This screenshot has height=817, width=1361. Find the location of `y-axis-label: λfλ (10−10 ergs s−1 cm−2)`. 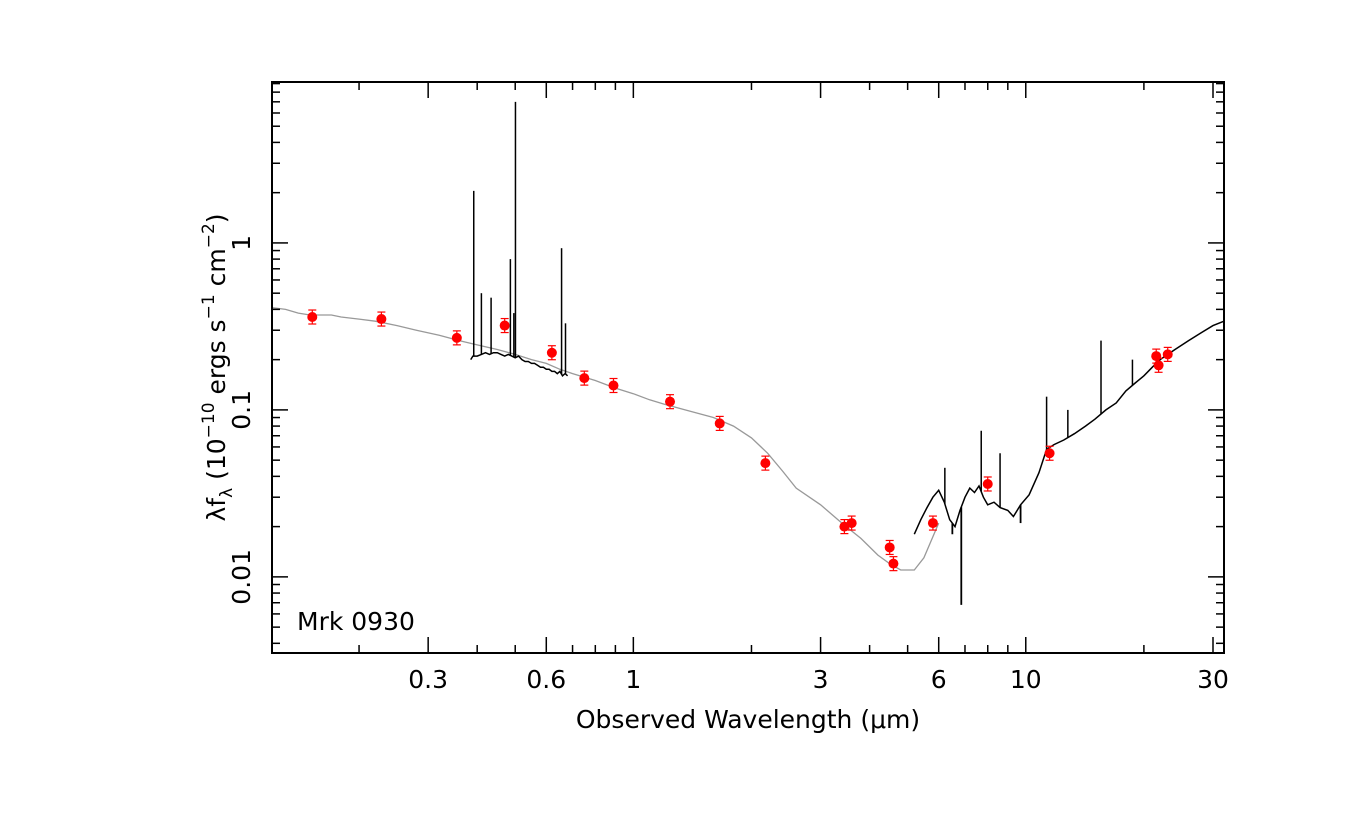

y-axis-label: λfλ (10−10 ergs s−1 cm−2) is located at coordinates (218, 367).